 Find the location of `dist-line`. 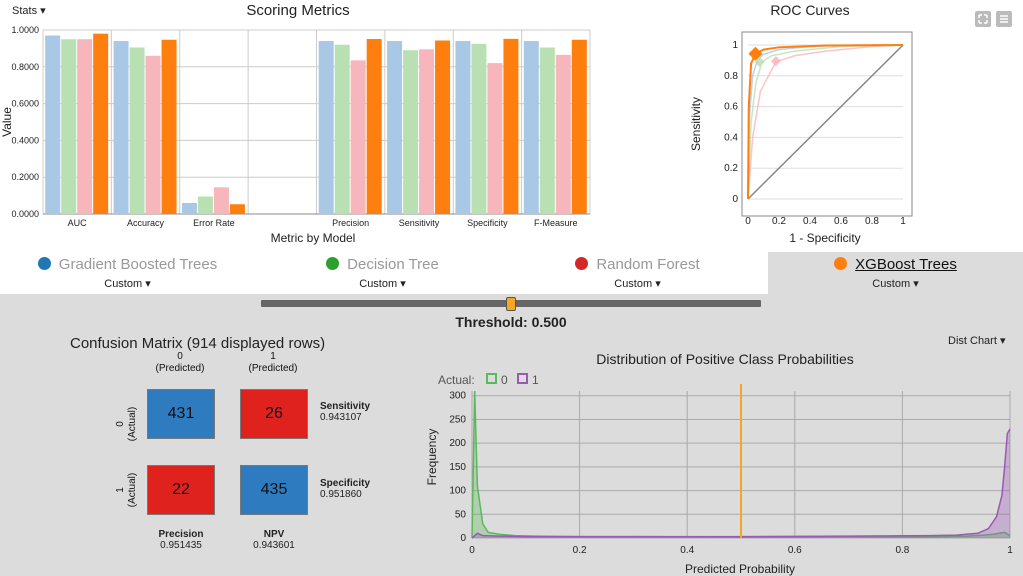

dist-line is located at coordinates (741, 483).